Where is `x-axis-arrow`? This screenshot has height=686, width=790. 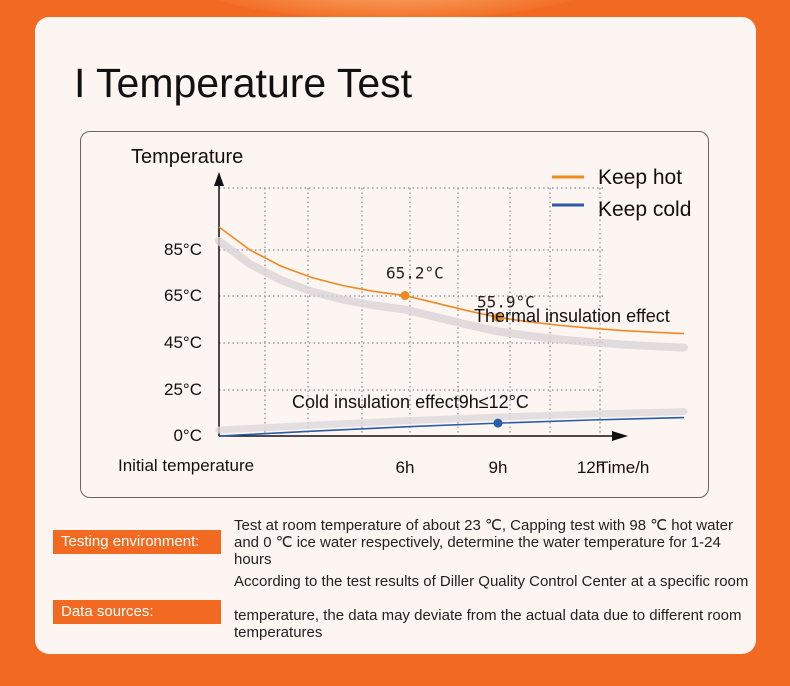 x-axis-arrow is located at coordinates (620, 436).